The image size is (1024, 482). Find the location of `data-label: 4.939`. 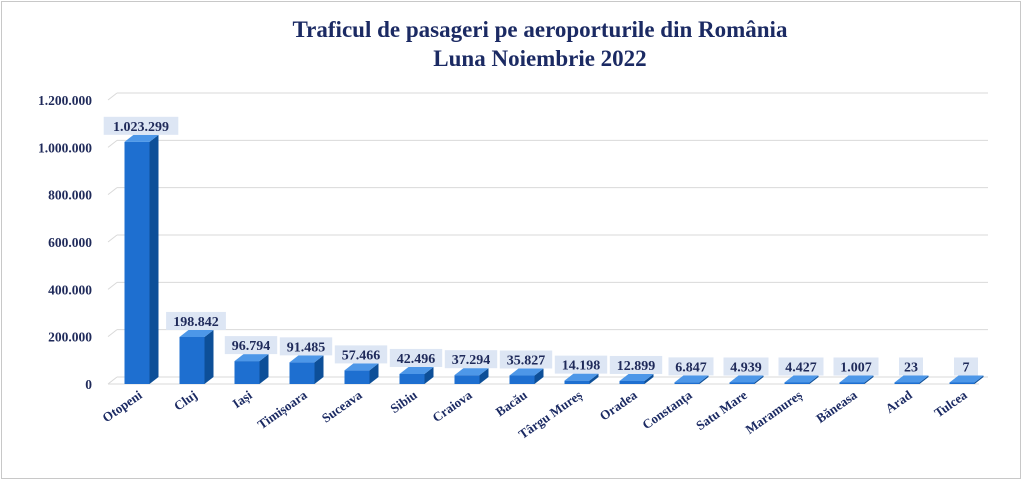

data-label: 4.939 is located at coordinates (746, 366).